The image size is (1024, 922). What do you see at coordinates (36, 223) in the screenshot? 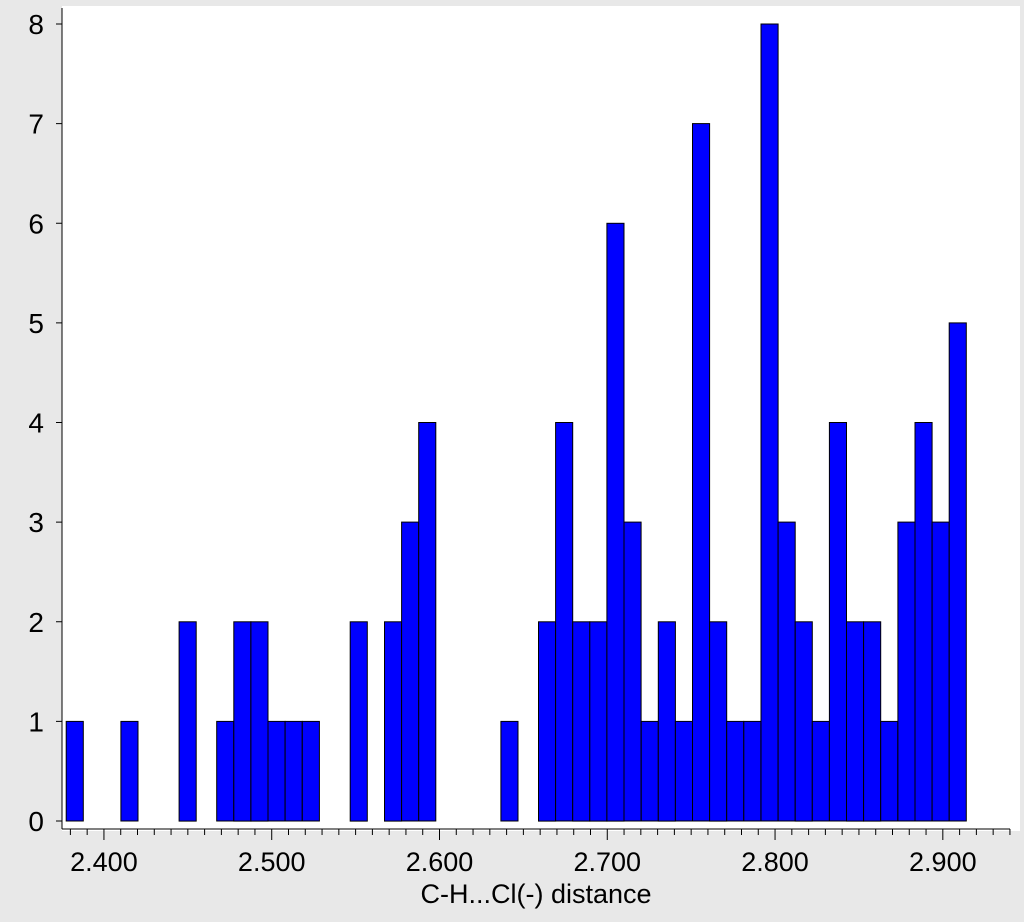
I see `y-tick-label: 6` at bounding box center [36, 223].